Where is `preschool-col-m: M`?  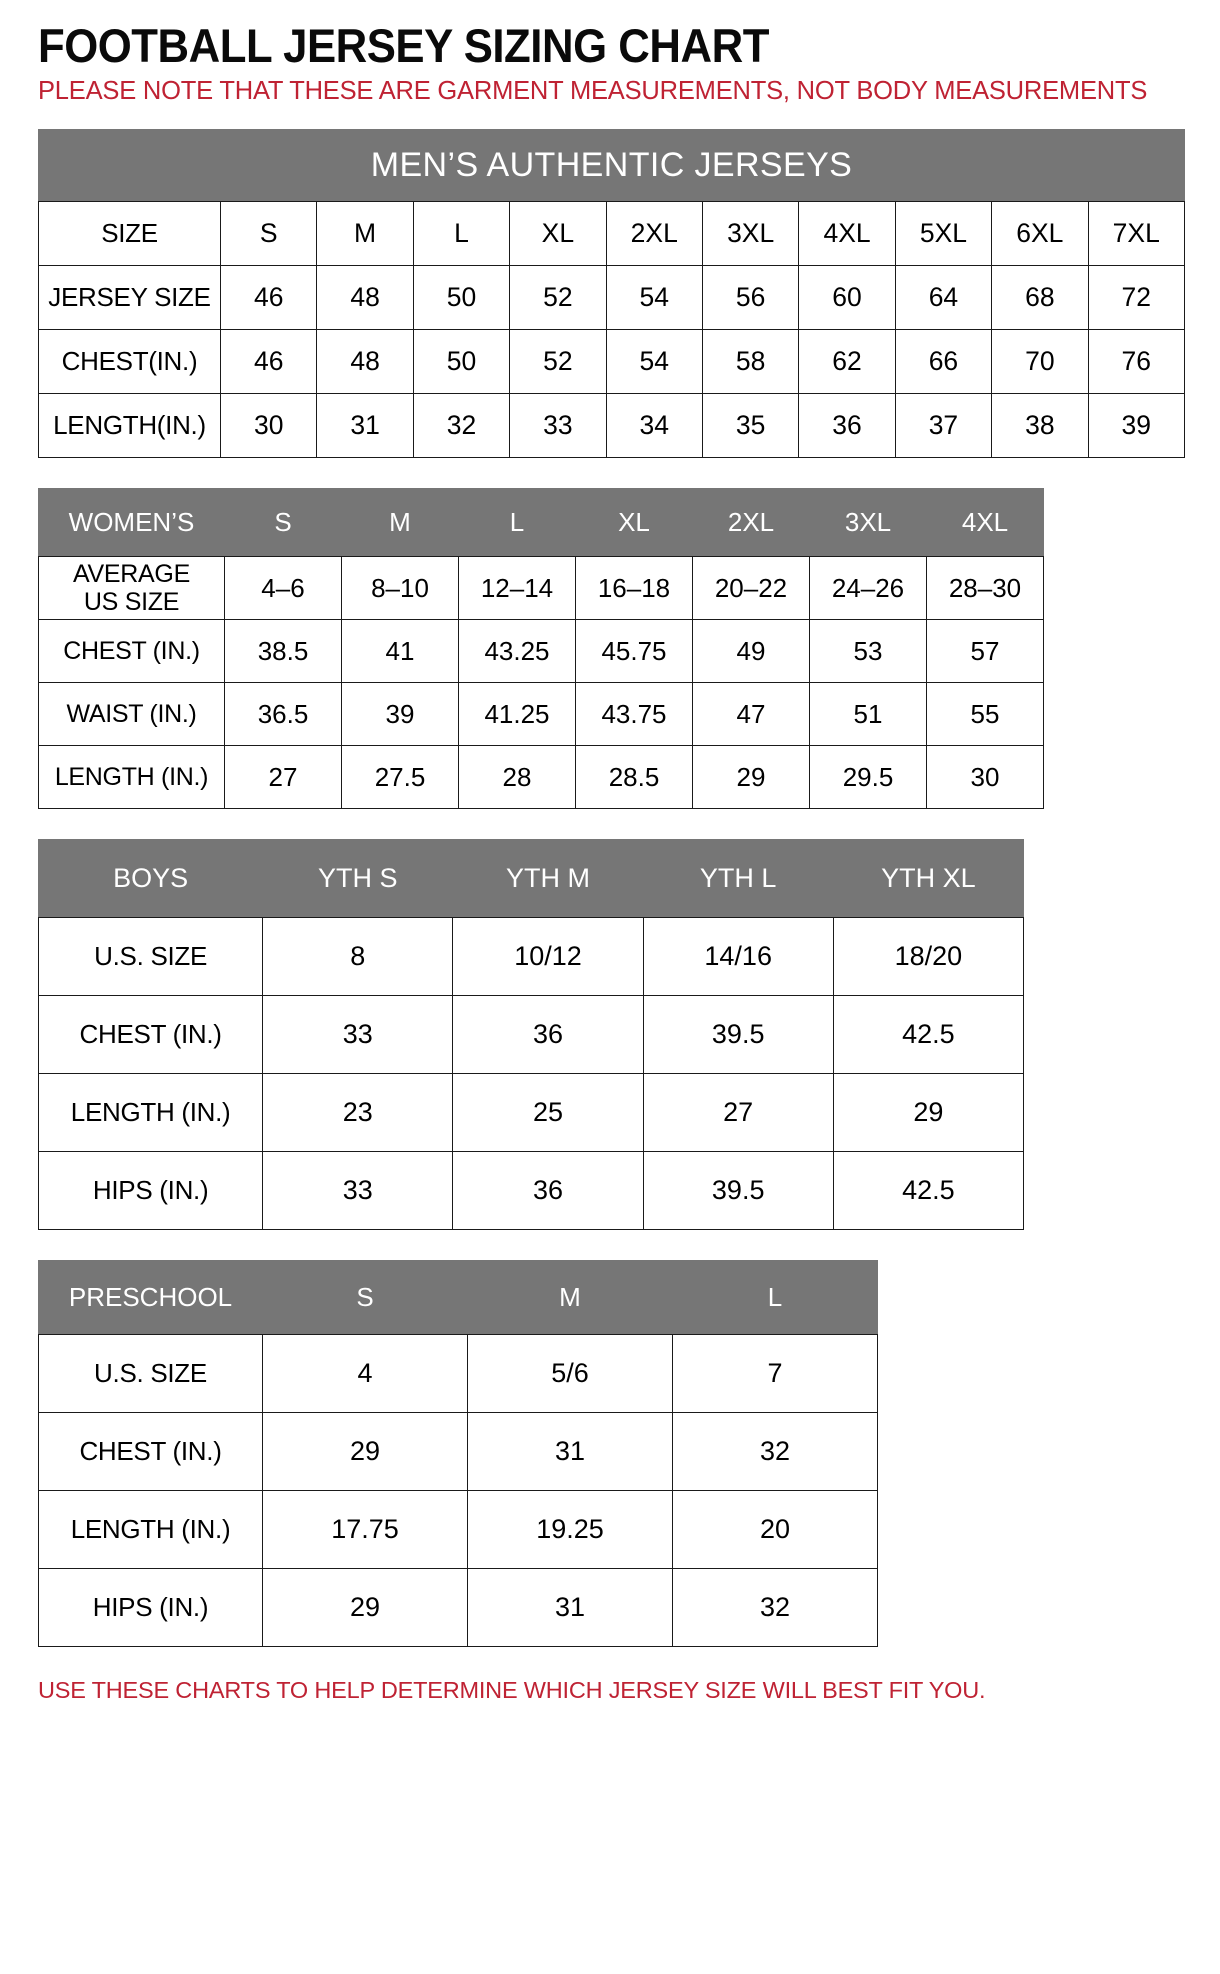
preschool-col-m: M is located at coordinates (570, 1298).